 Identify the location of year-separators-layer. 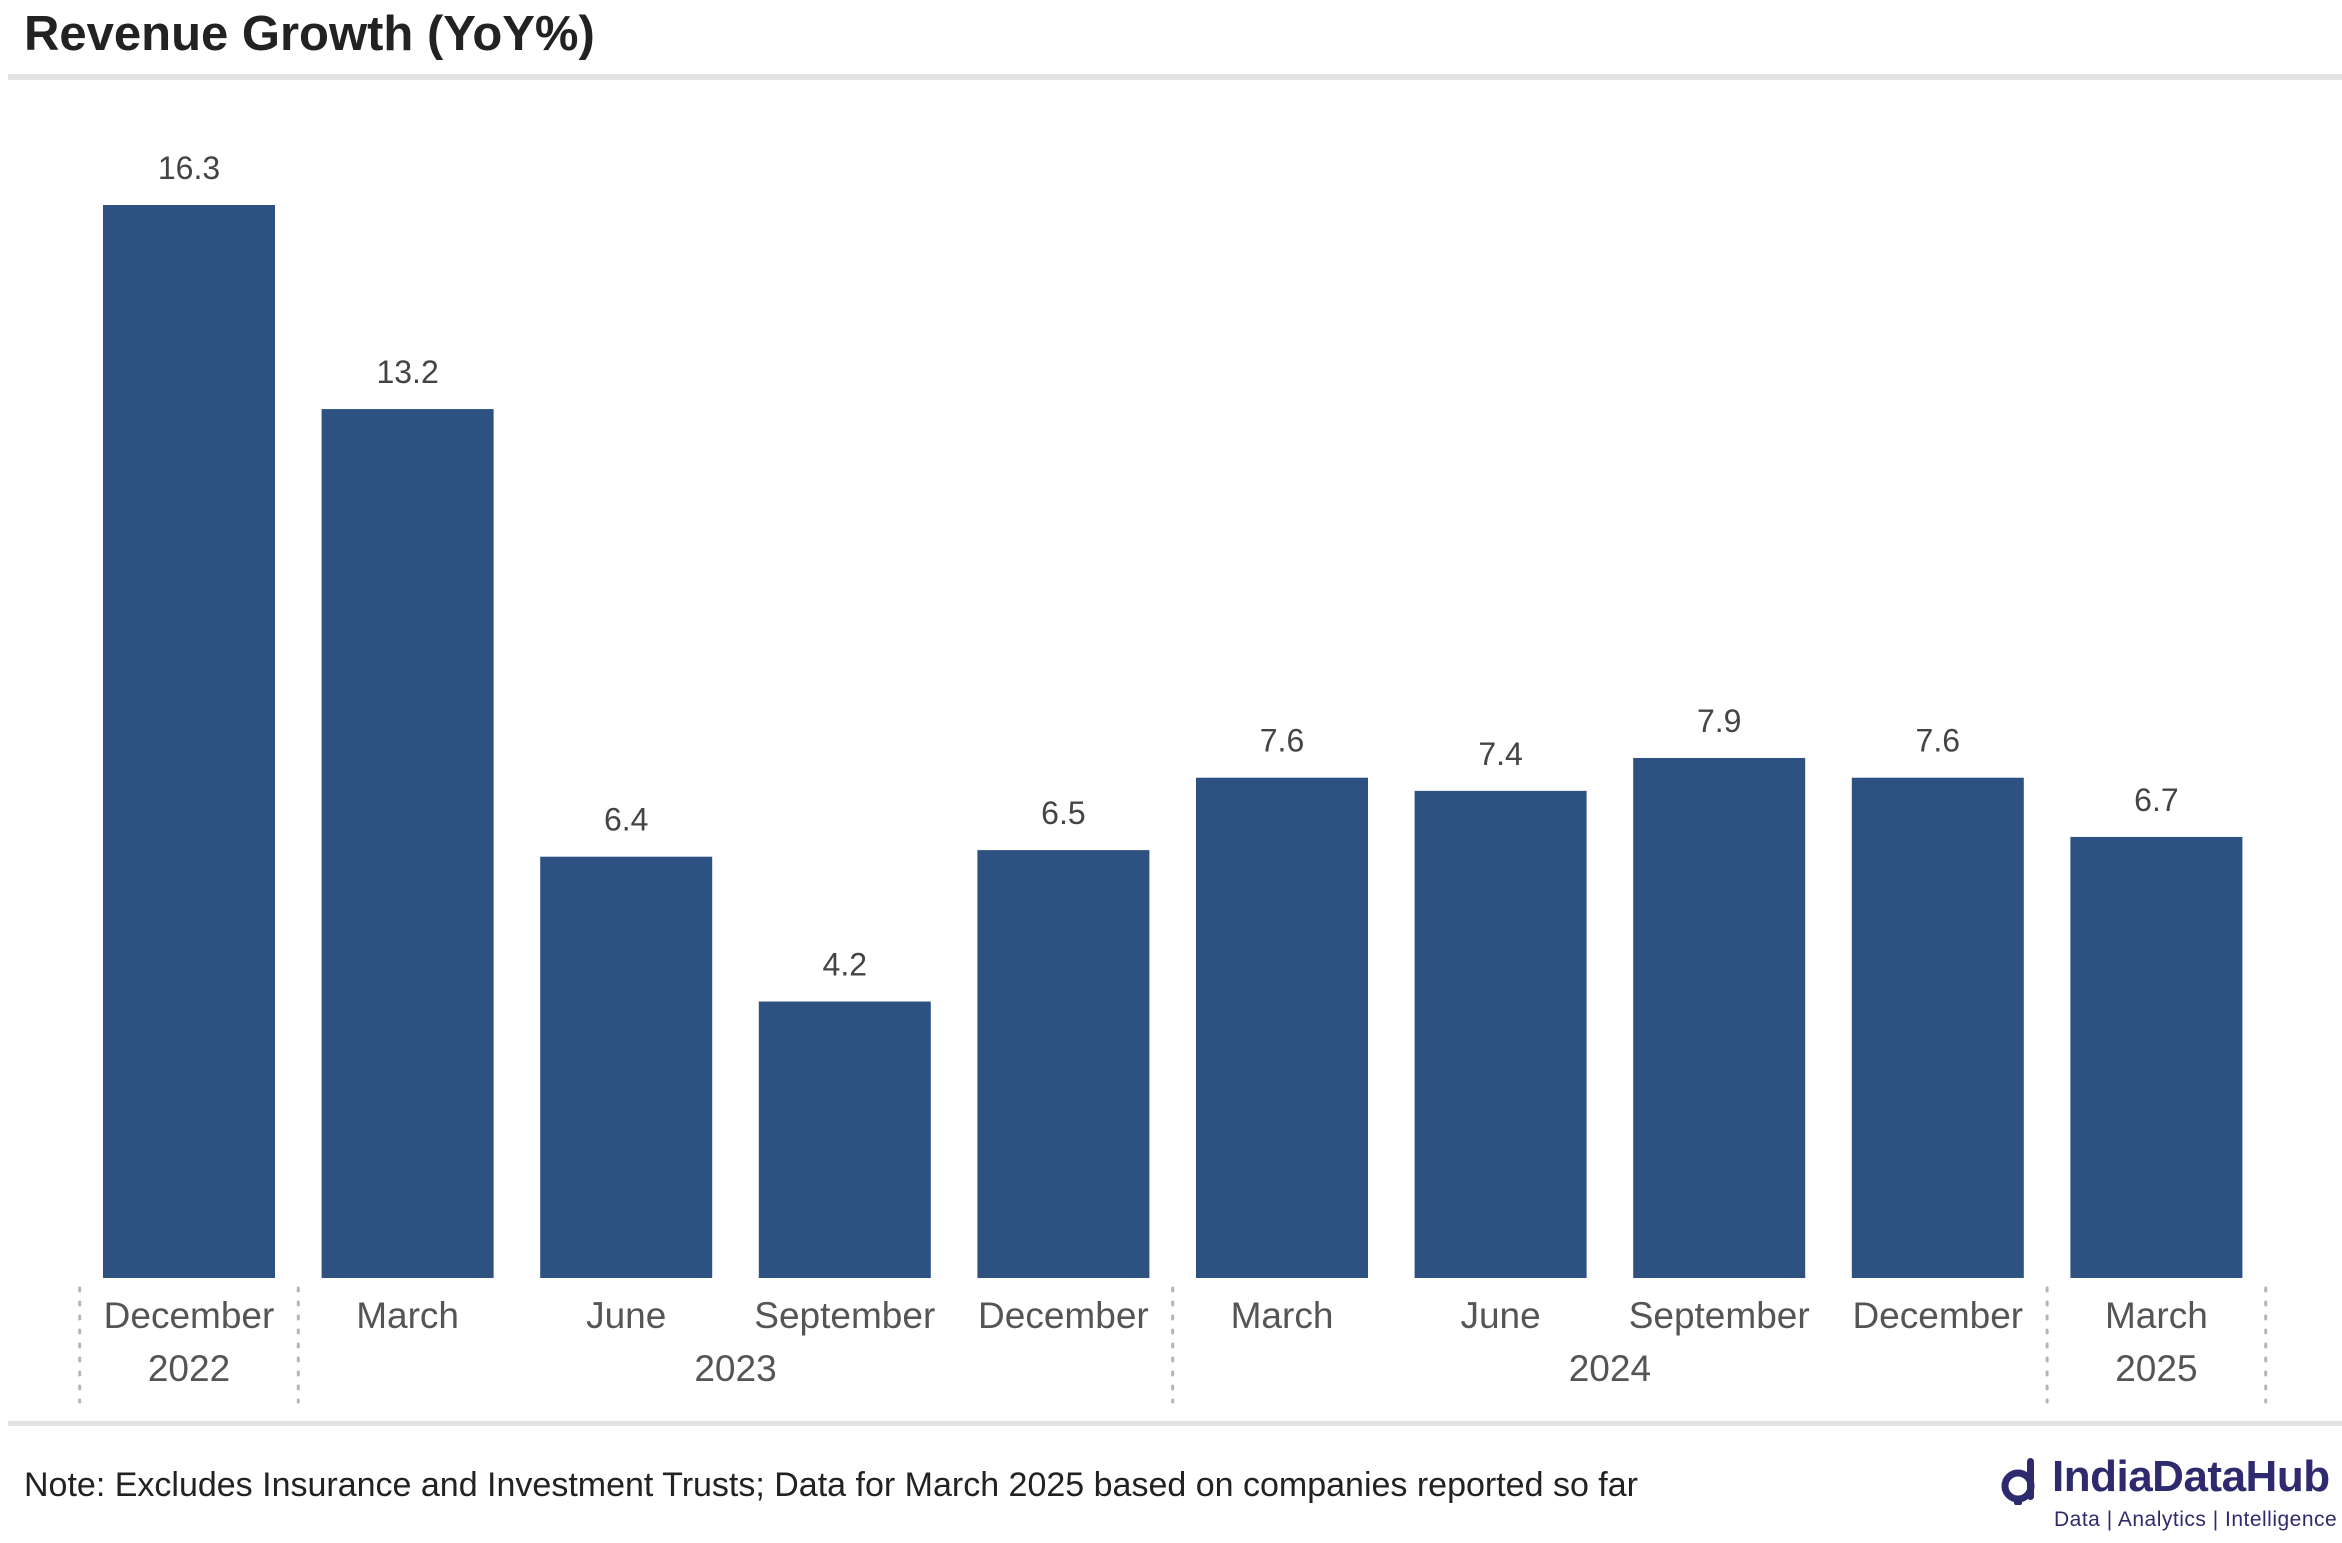
(1173, 1345).